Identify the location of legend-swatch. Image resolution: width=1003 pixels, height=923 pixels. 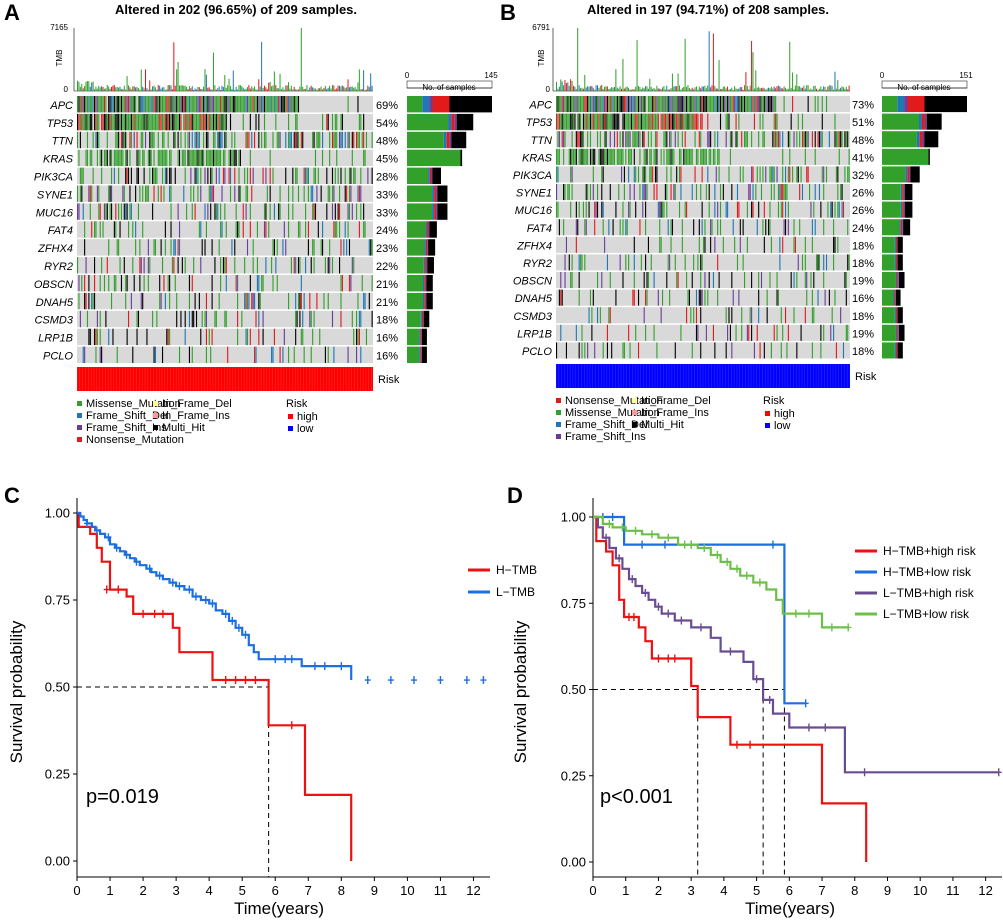
(558, 412).